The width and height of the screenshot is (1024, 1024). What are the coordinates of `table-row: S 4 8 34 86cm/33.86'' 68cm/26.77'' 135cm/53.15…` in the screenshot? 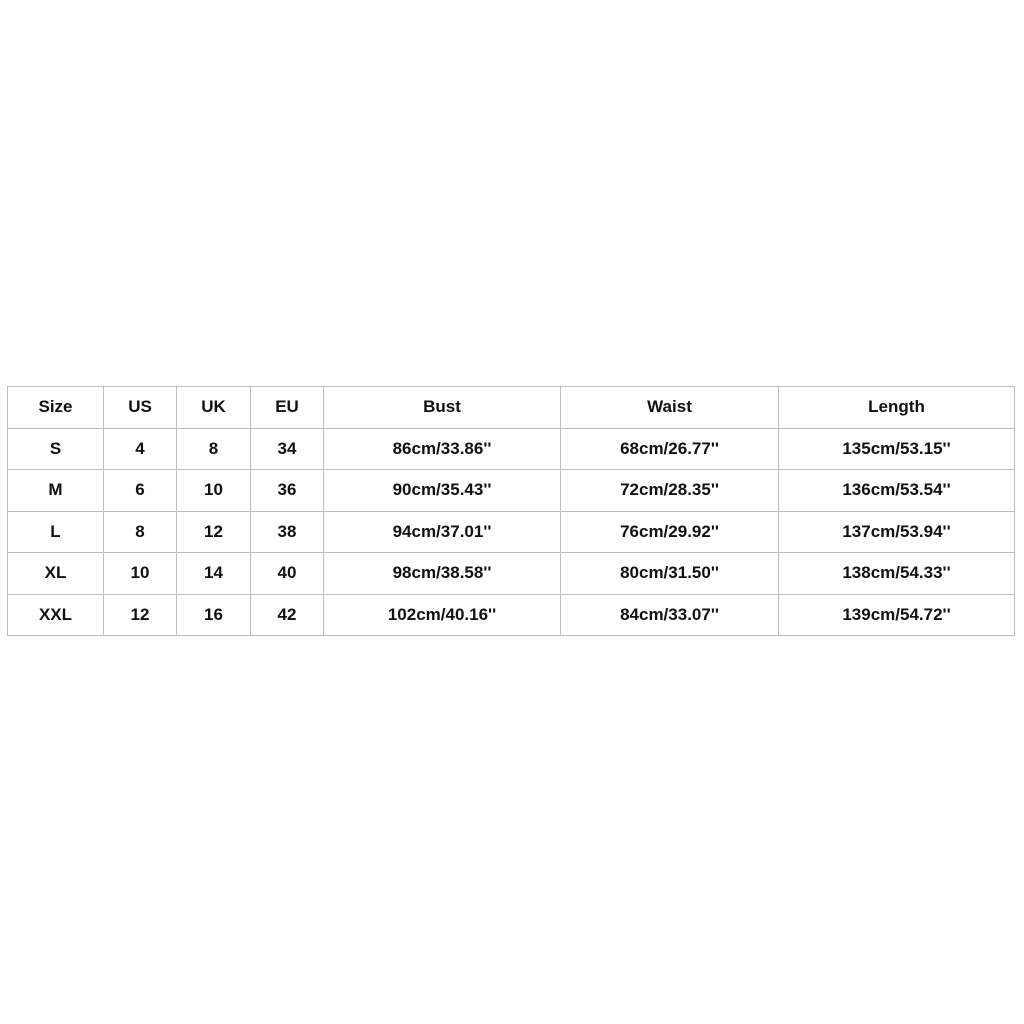 It's located at (511, 448).